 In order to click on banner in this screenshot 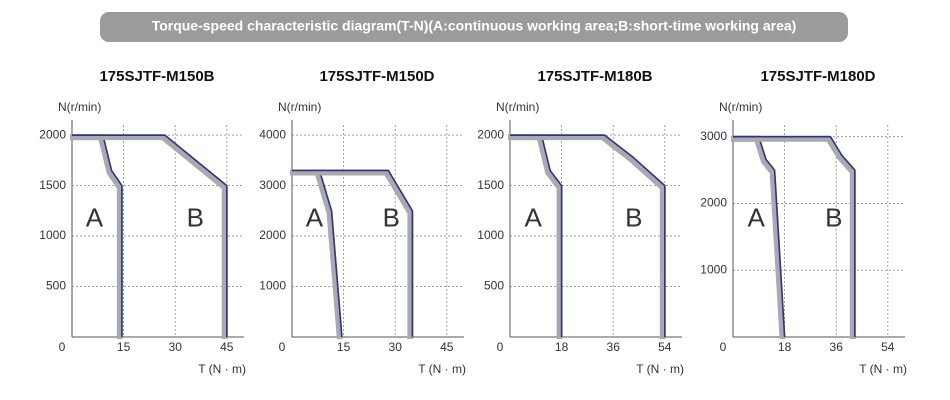, I will do `click(474, 27)`.